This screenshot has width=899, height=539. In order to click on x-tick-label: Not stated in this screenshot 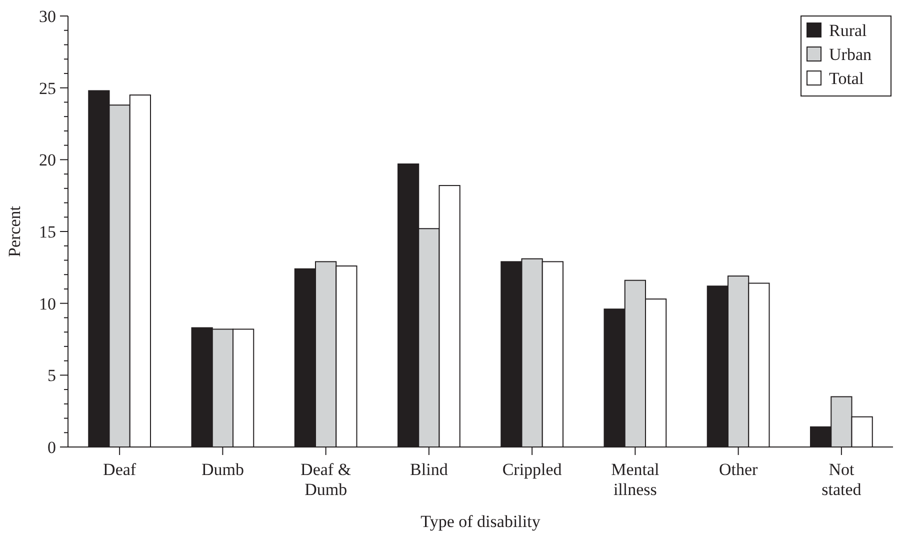, I will do `click(842, 479)`.